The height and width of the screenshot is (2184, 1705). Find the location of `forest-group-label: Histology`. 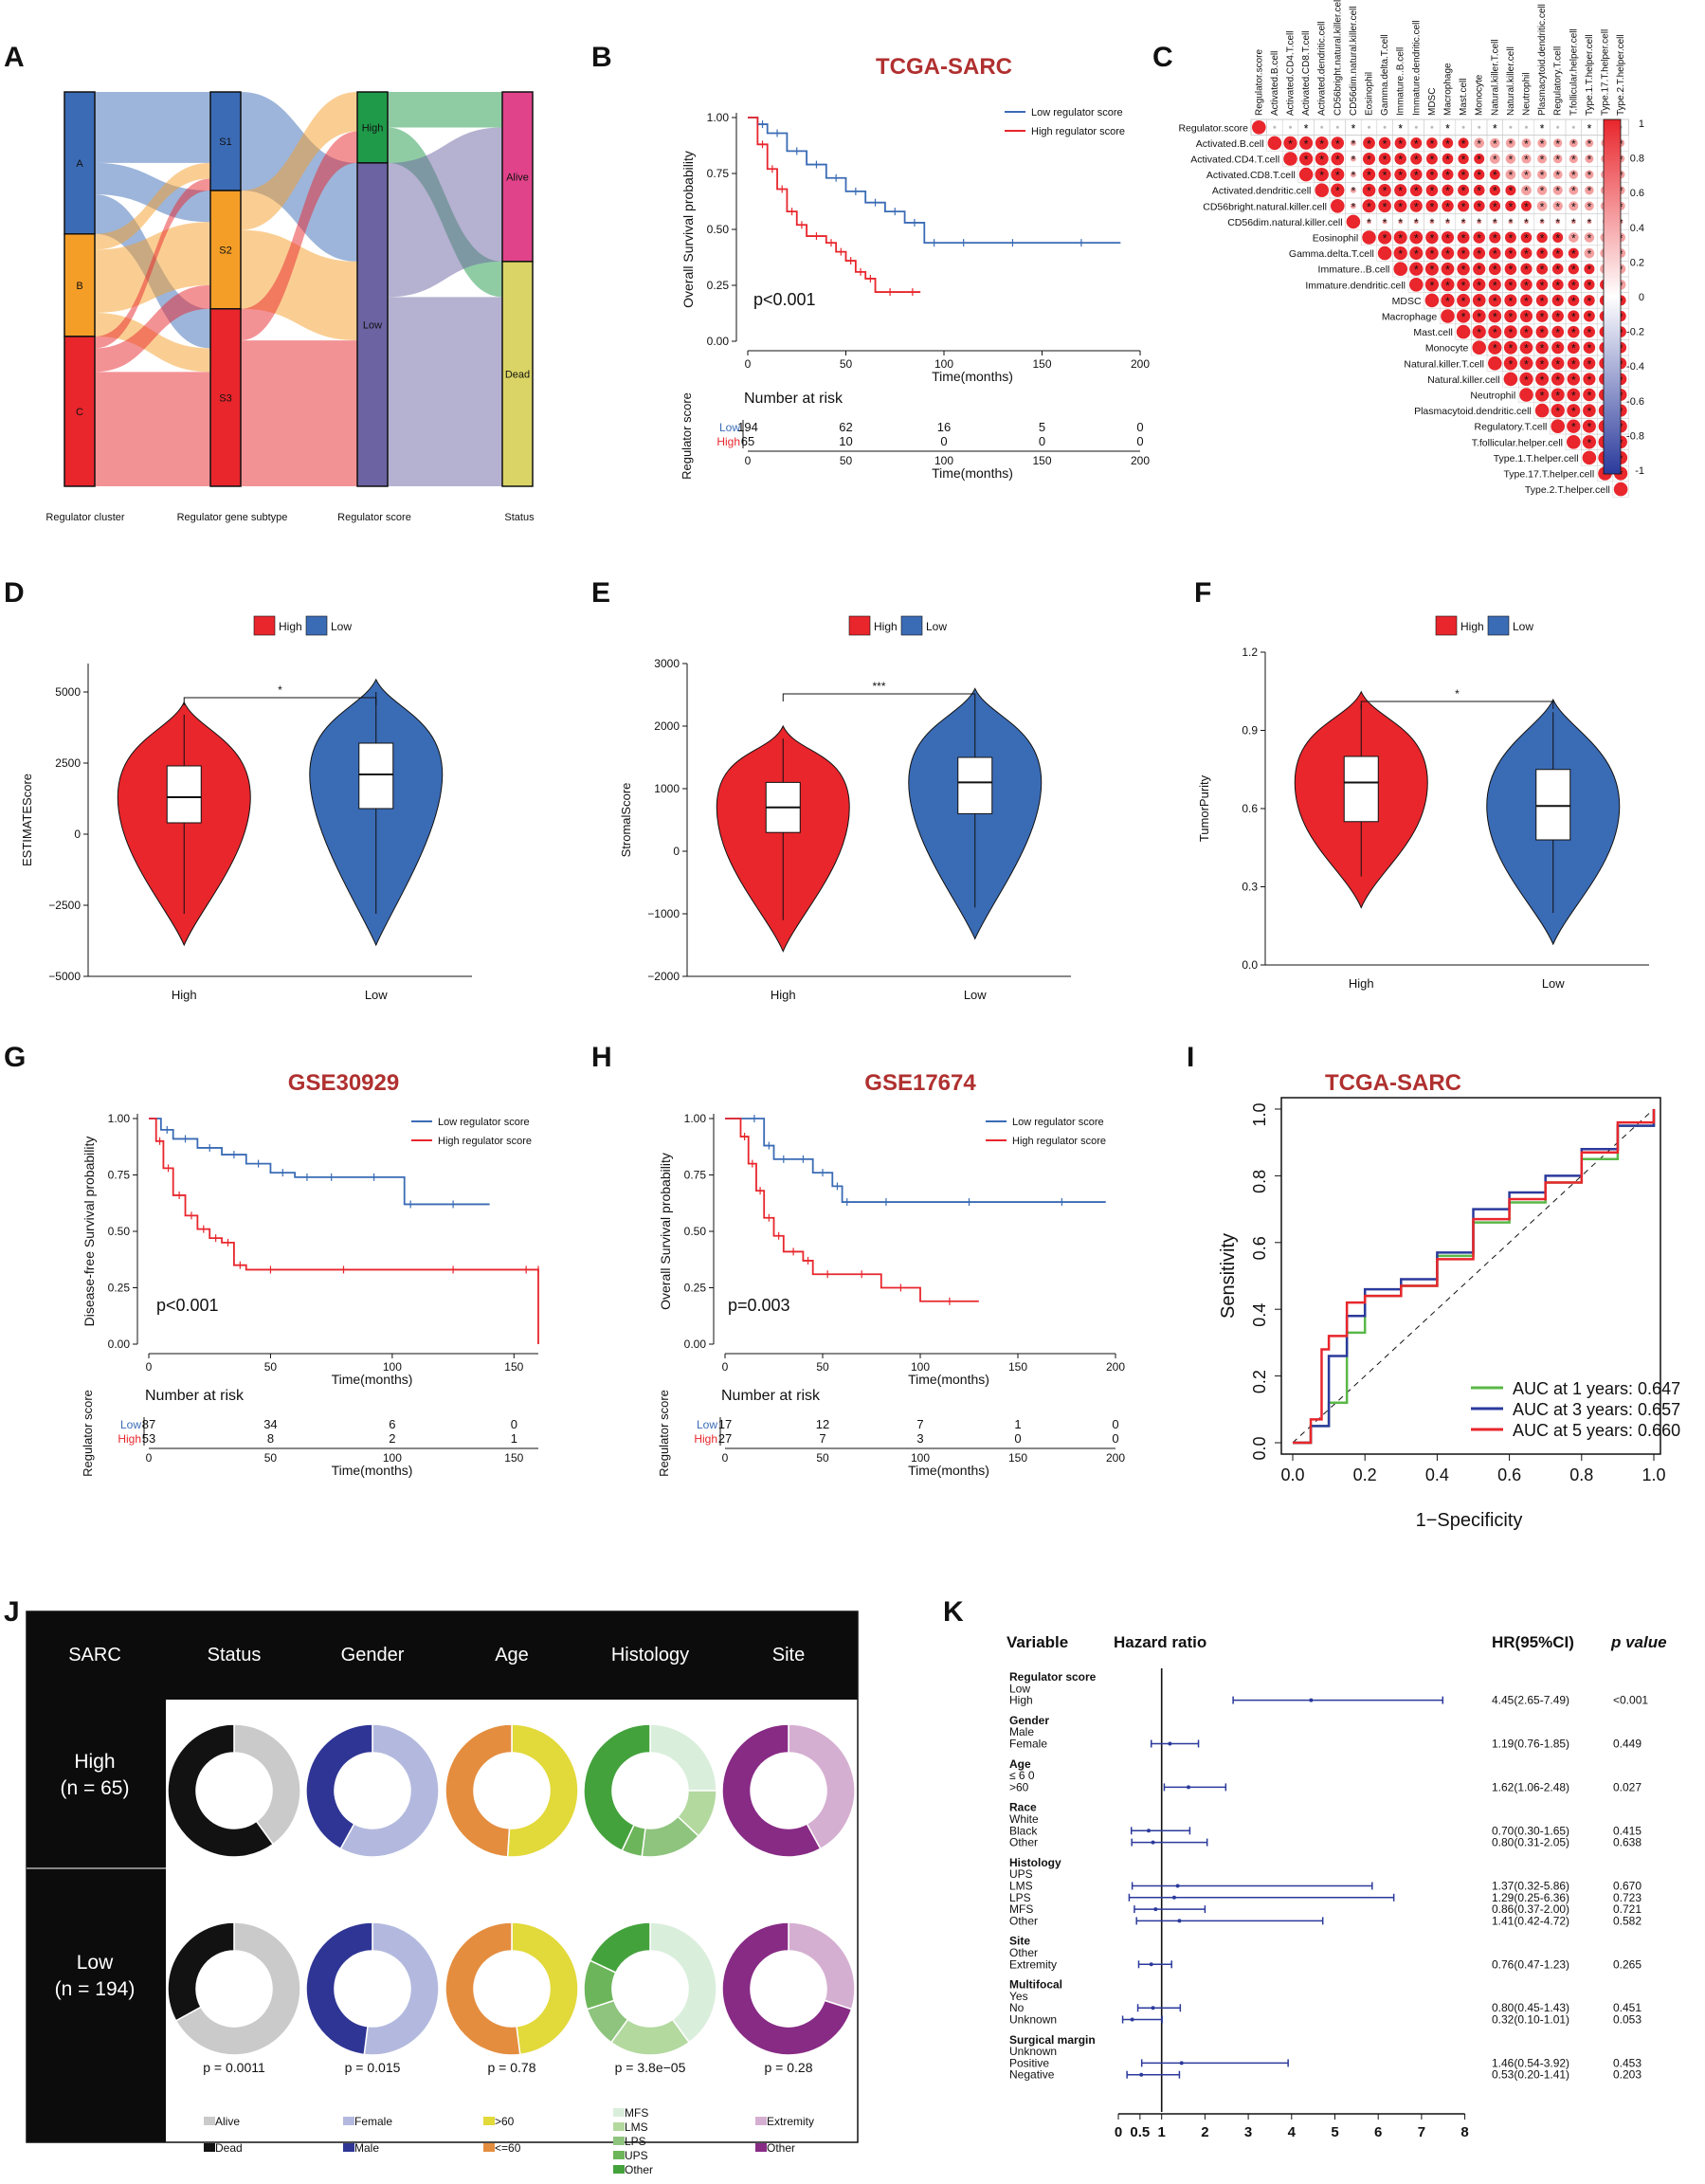

forest-group-label: Histology is located at coordinates (1035, 1862).